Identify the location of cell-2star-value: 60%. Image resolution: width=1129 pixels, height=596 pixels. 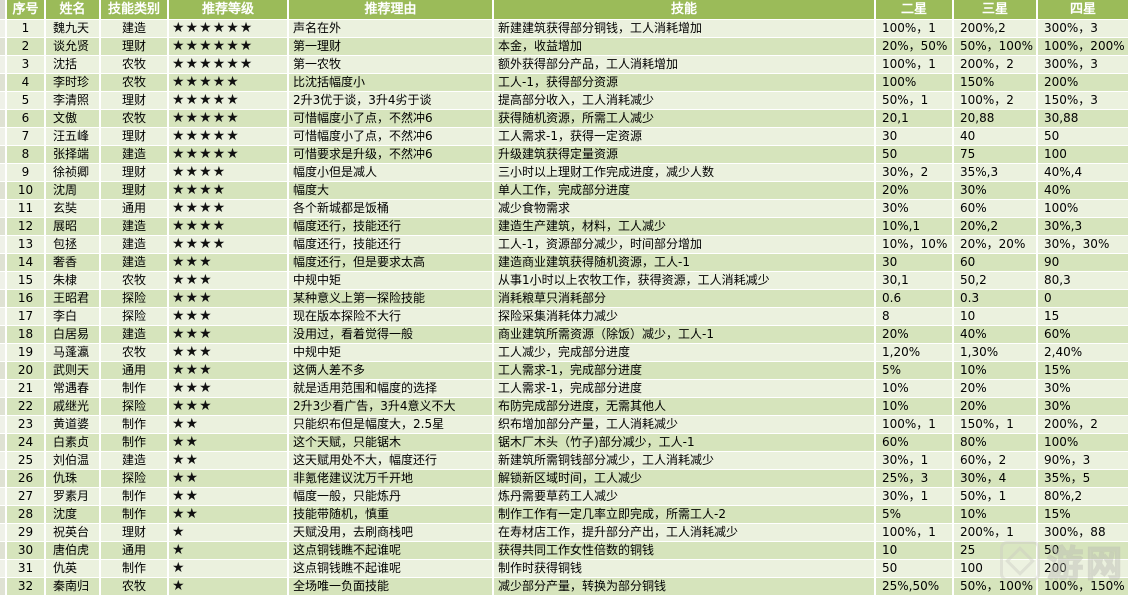
(914, 442).